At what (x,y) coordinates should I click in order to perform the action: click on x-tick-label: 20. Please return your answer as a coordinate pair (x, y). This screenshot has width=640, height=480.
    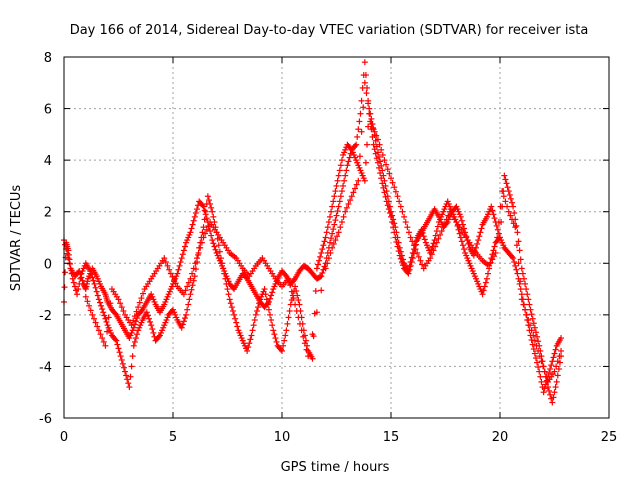
    Looking at the image, I should click on (500, 437).